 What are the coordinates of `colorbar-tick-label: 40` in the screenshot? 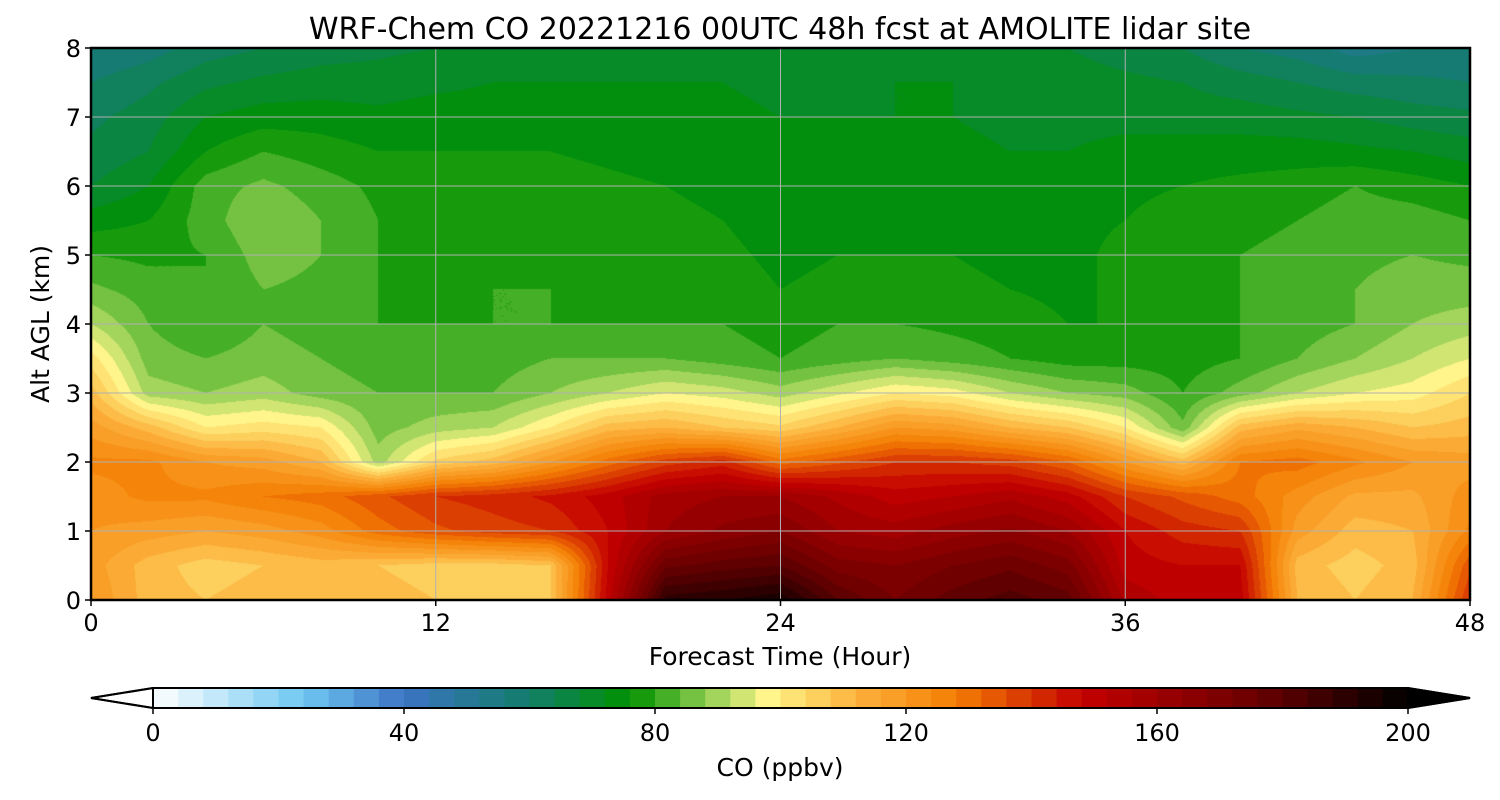 It's located at (404, 733).